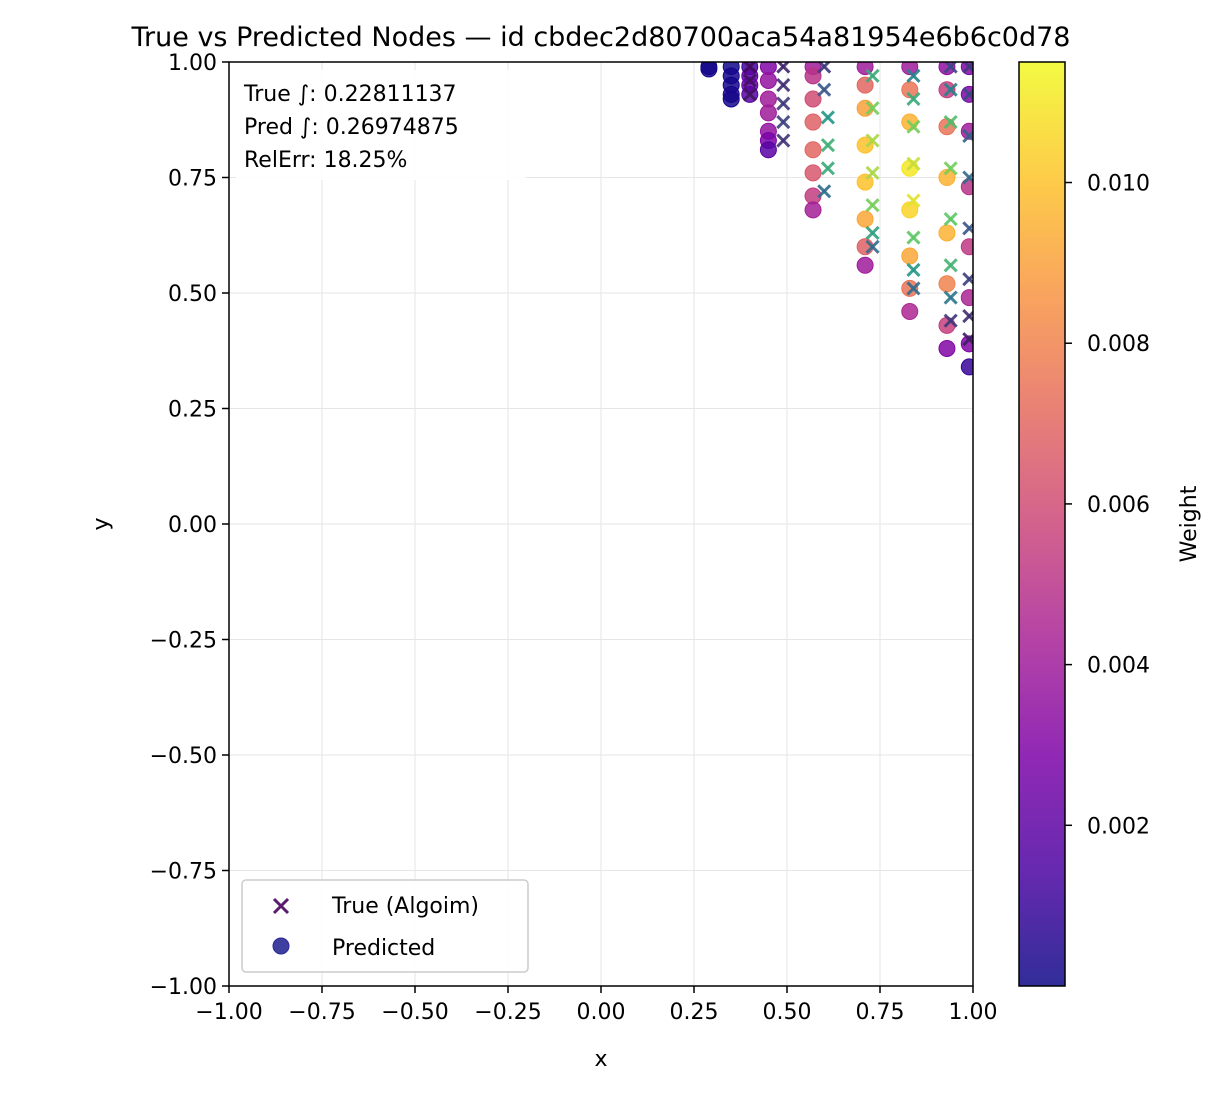 Image resolution: width=1223 pixels, height=1093 pixels. Describe the element at coordinates (405, 906) in the screenshot. I see `legend-true-label: True (Algoim)` at that location.